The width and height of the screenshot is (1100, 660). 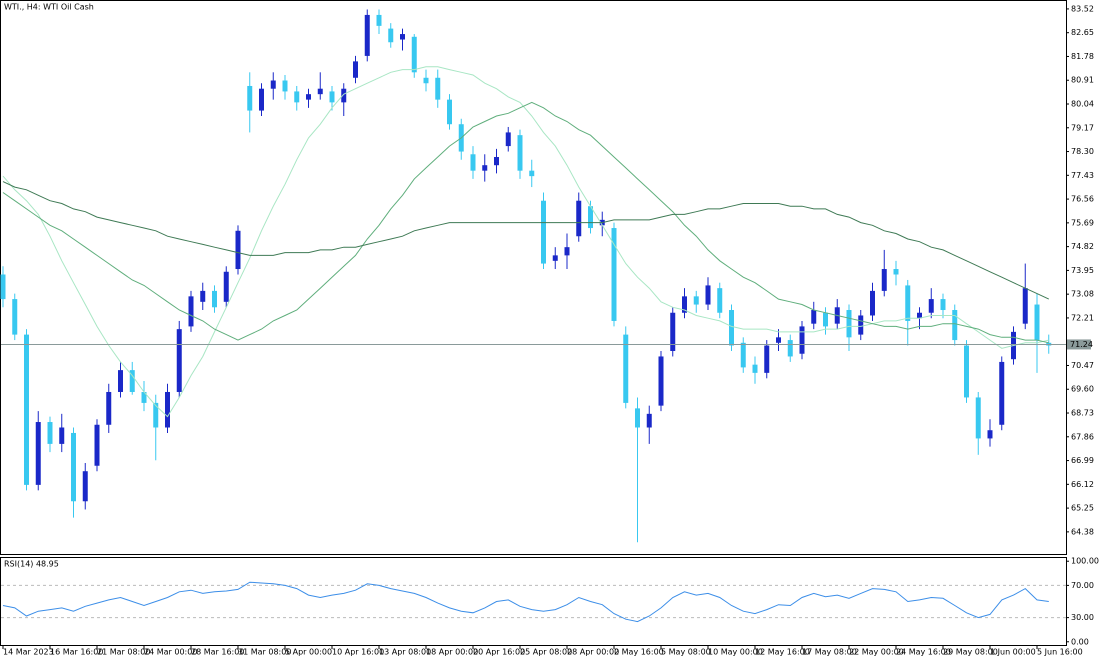 I want to click on y-tick-label: 73.95, so click(x=1082, y=270).